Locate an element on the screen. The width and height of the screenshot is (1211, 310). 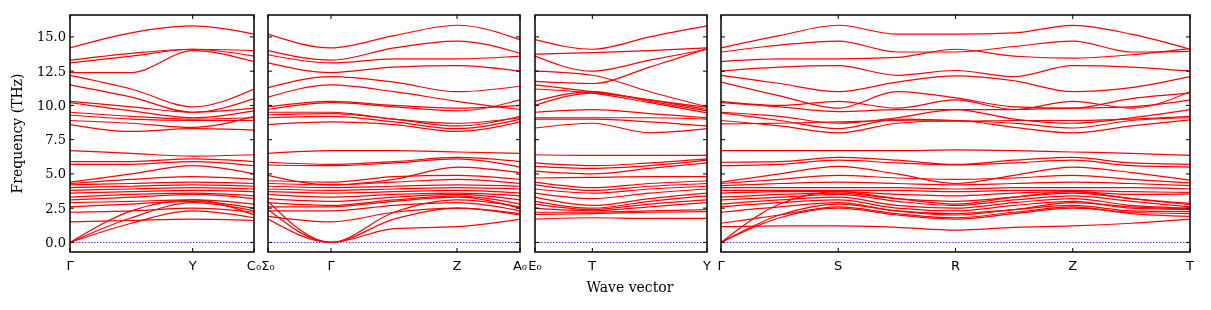
x-tick-label: A₀ is located at coordinates (520, 265).